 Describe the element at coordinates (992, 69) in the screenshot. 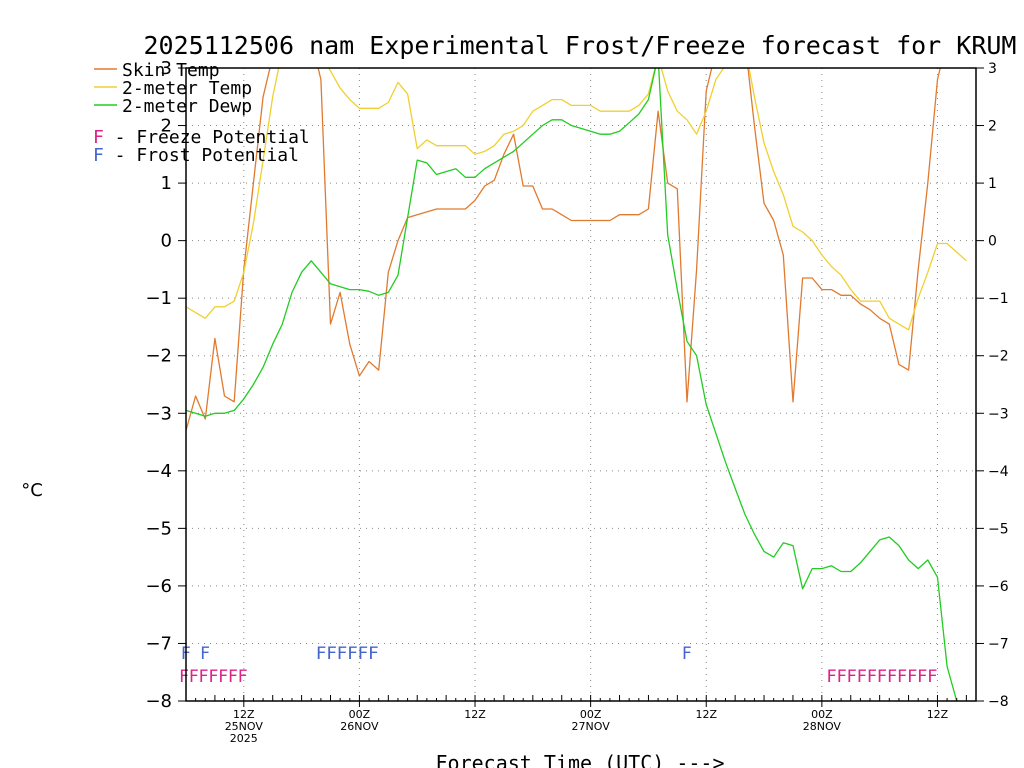

I see `y-tick-label-right: 3` at that location.